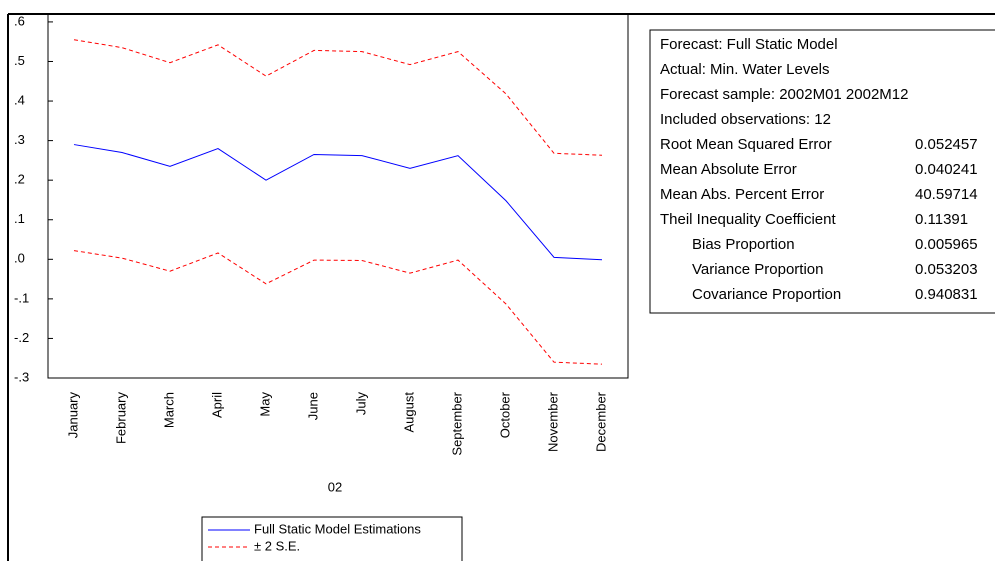 This screenshot has width=995, height=561. Describe the element at coordinates (19, 99) in the screenshot. I see `y-tick-label: .4` at that location.